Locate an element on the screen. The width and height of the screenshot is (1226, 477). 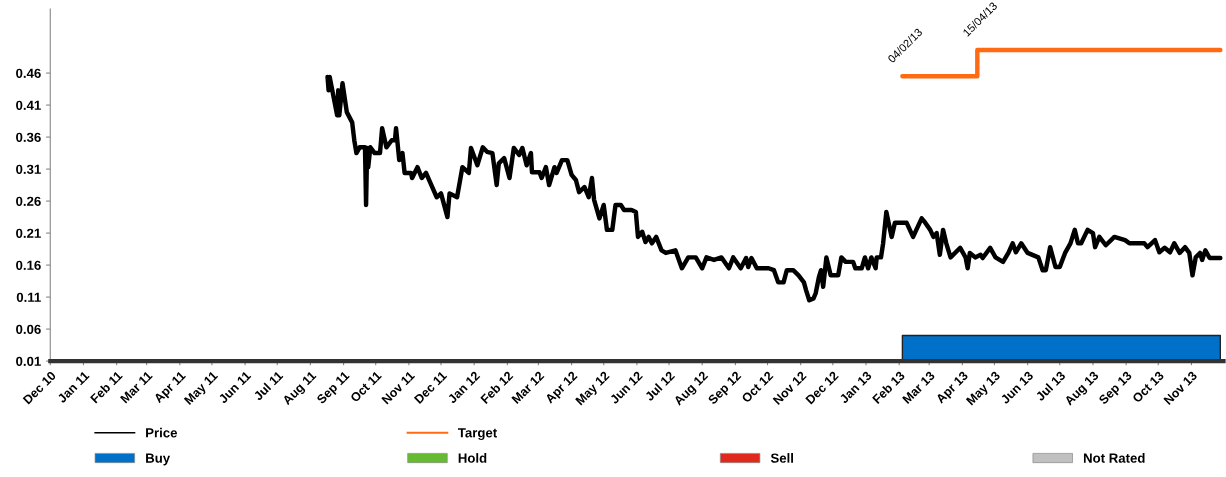
y-tick-label: 0.11 is located at coordinates (28, 297).